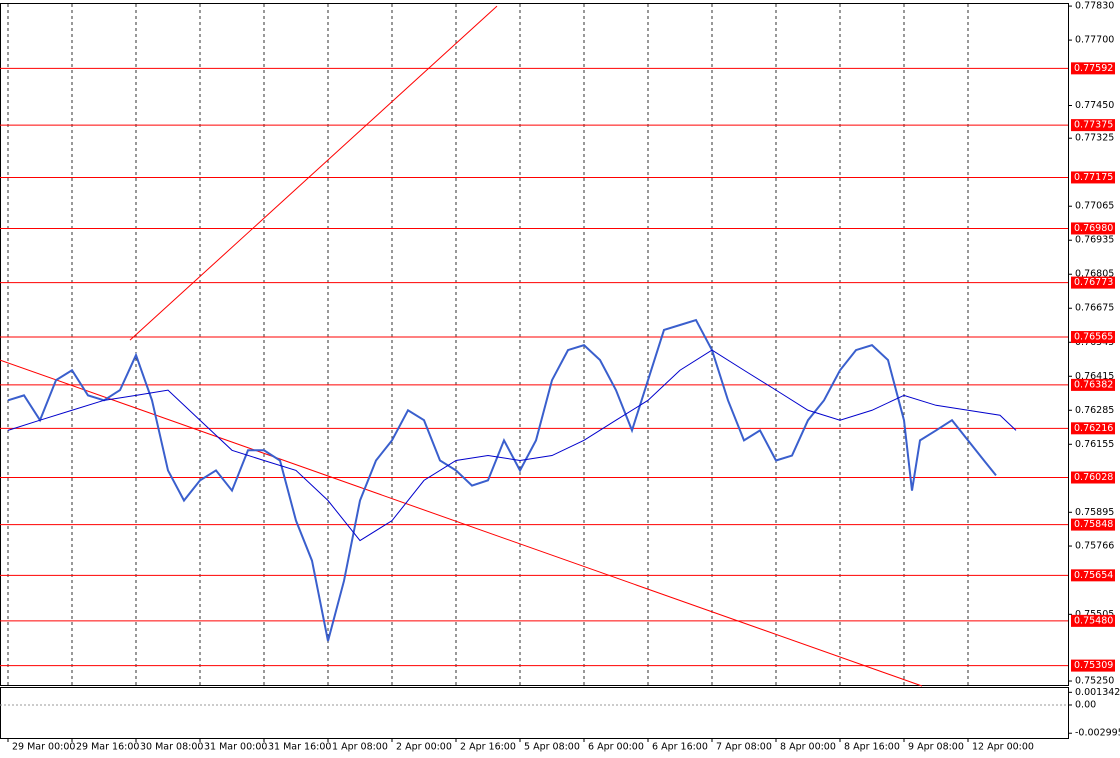 The width and height of the screenshot is (1120, 758). Describe the element at coordinates (1094, 240) in the screenshot. I see `y-tick-label: 0.76935` at that location.